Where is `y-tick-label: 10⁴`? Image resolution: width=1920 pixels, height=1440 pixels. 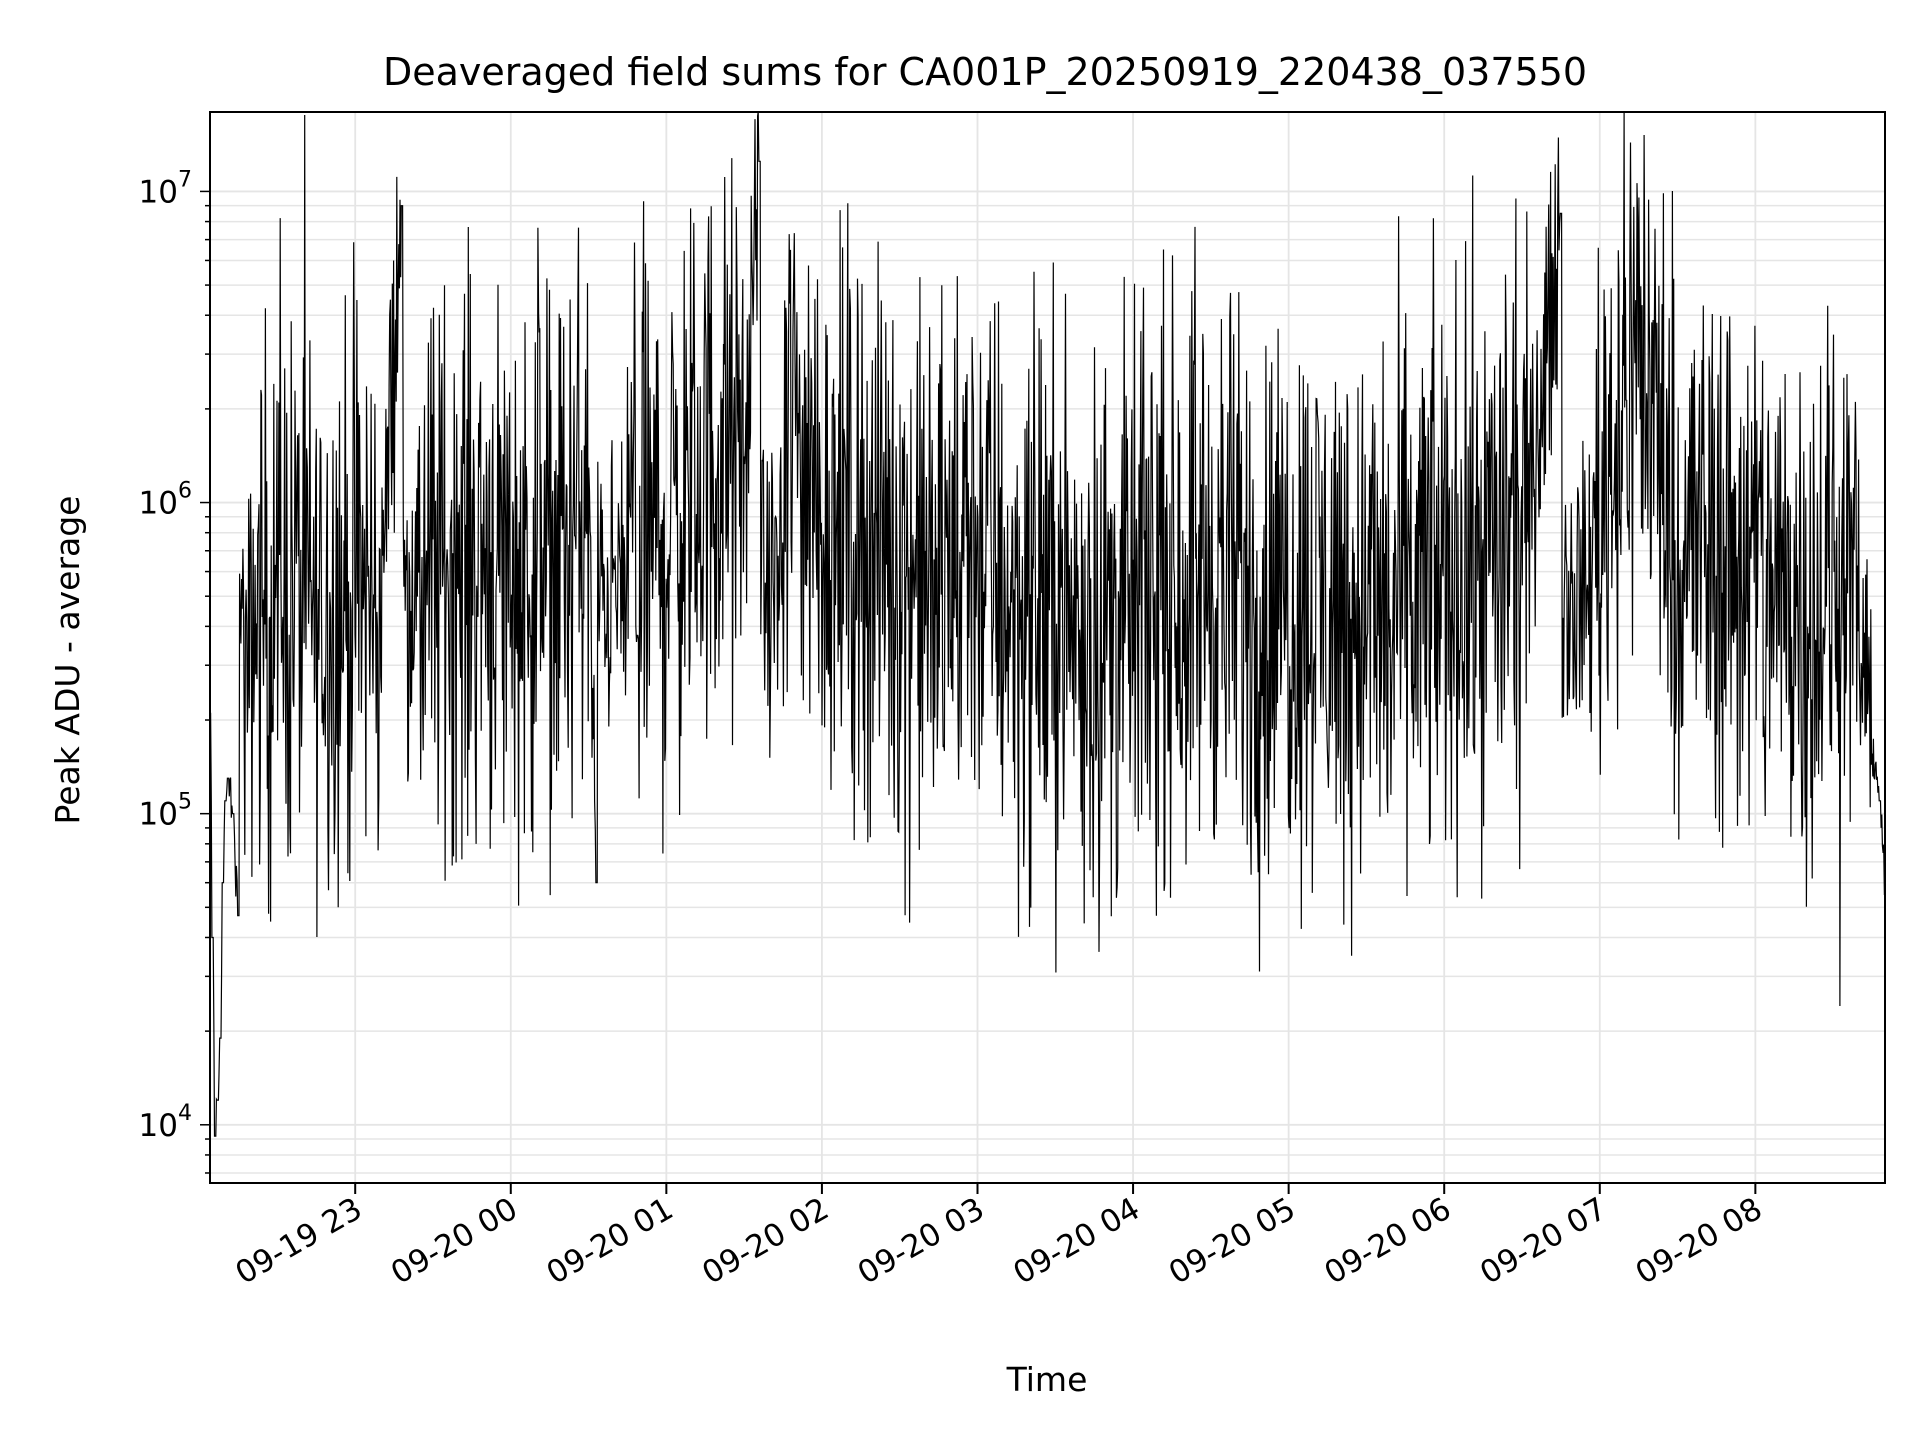
y-tick-label: 10⁴ is located at coordinates (165, 1122).